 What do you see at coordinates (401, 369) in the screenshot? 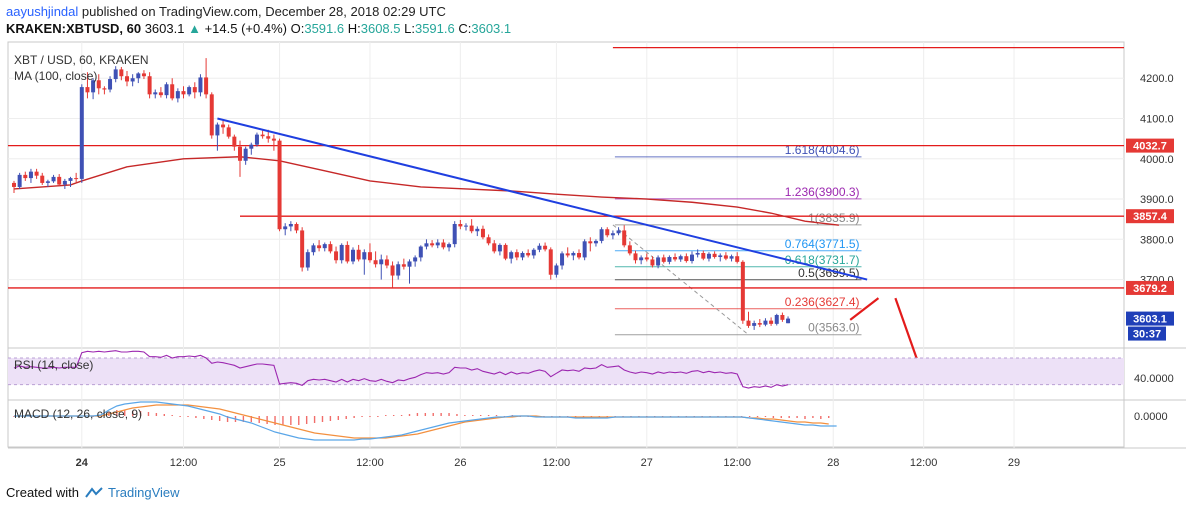
I see `rsi-line` at bounding box center [401, 369].